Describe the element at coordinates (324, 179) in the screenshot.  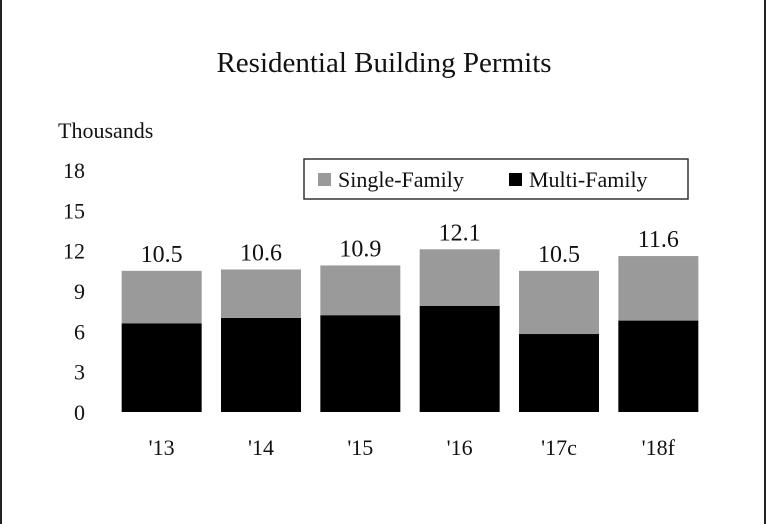
I see `single-family-legend-swatch` at that location.